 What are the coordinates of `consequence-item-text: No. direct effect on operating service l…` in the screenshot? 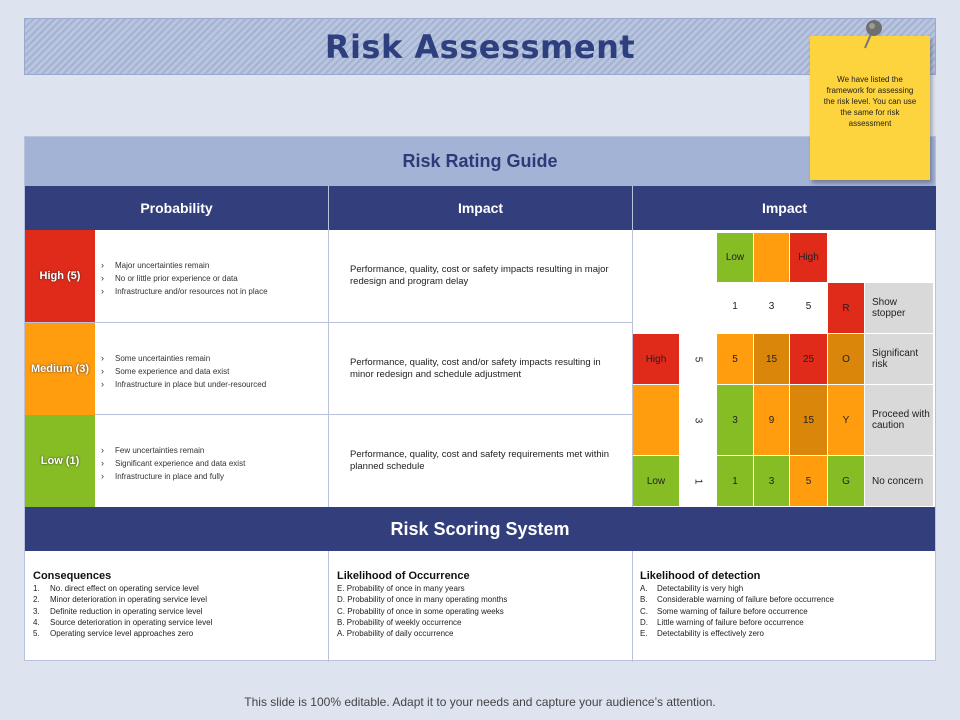 It's located at (124, 589).